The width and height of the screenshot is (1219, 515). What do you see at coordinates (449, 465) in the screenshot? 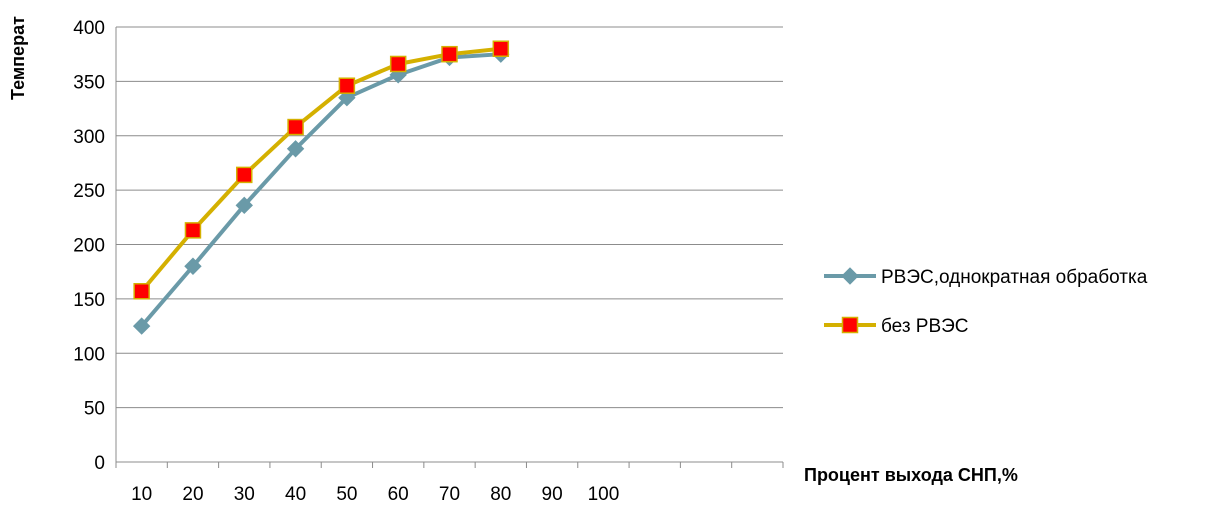
I see `x-axis` at bounding box center [449, 465].